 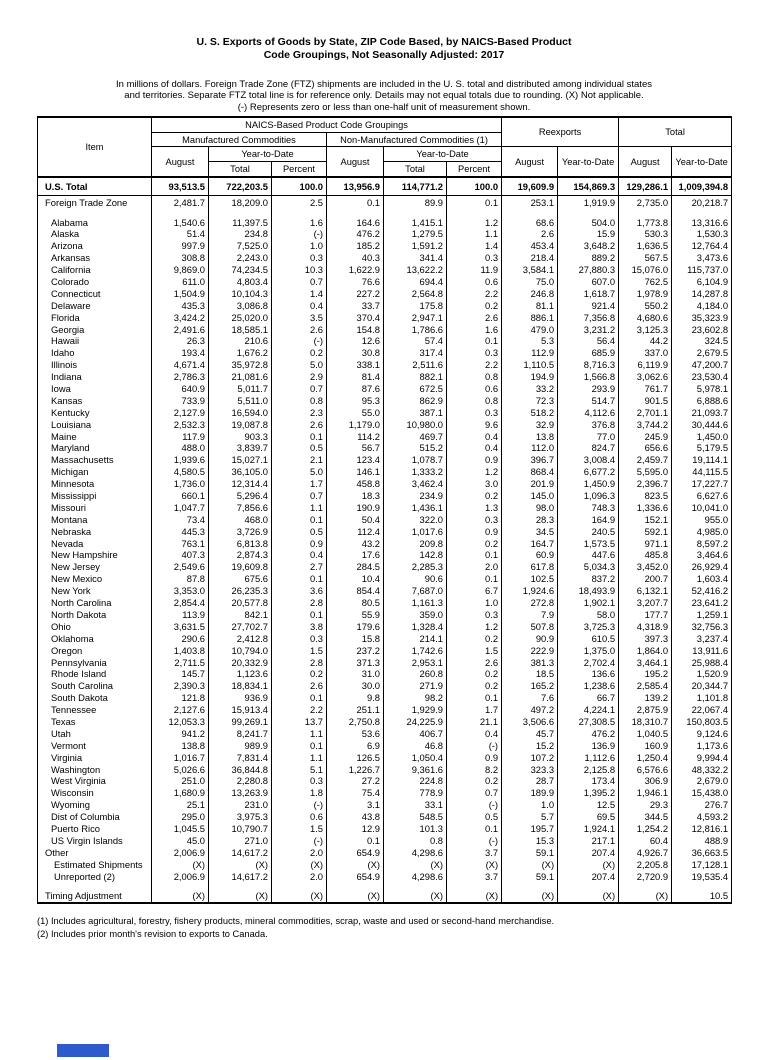 What do you see at coordinates (415, 852) in the screenshot?
I see `cell-value: 4,298.6` at bounding box center [415, 852].